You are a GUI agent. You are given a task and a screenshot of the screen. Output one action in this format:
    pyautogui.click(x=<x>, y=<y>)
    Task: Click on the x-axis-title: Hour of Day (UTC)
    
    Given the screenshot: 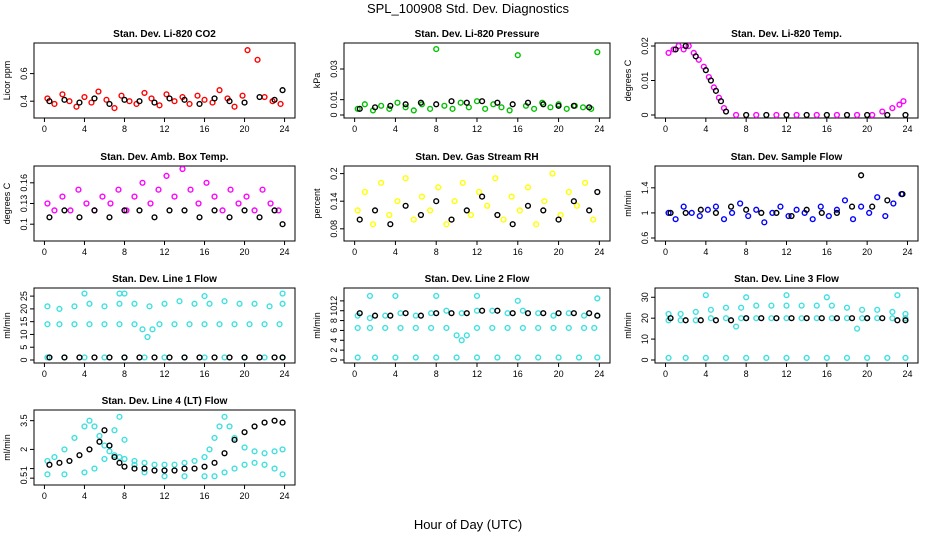 What is the action you would take?
    pyautogui.click(x=468, y=524)
    